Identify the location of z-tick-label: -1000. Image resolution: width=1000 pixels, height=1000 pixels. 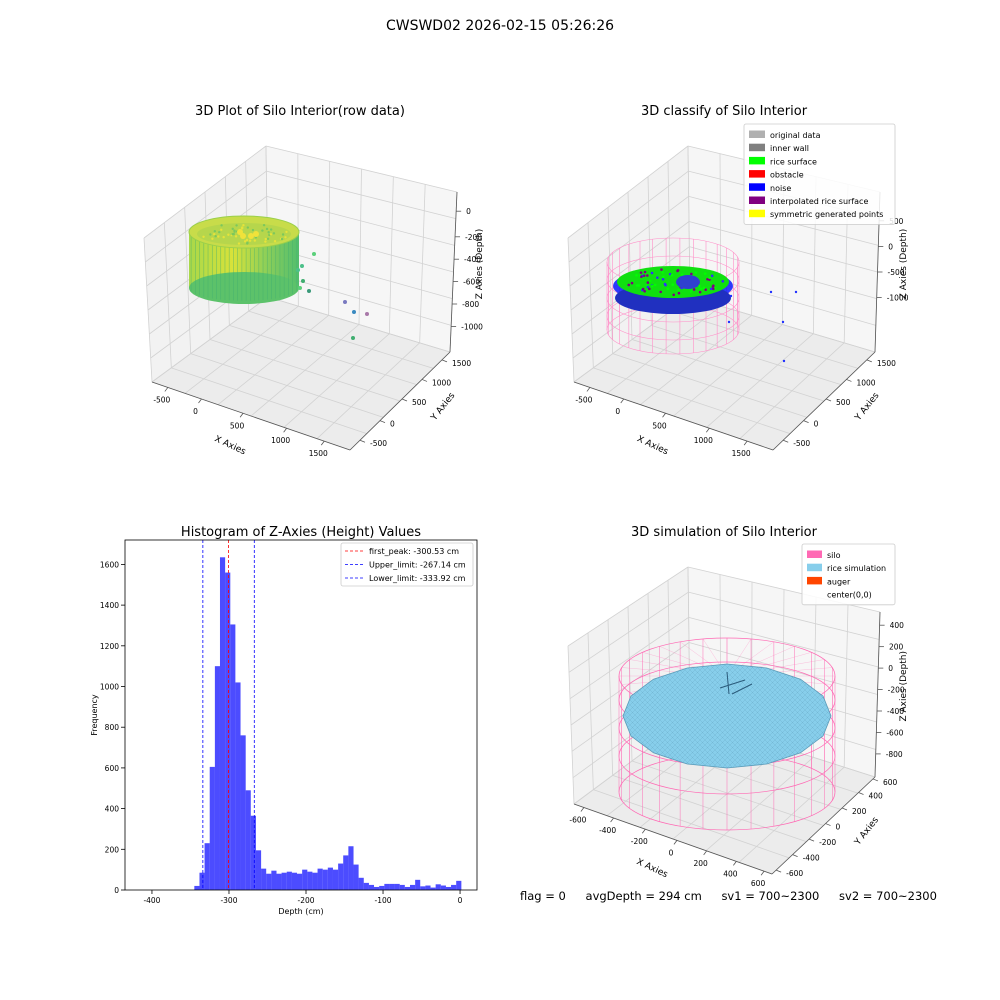
(472, 326).